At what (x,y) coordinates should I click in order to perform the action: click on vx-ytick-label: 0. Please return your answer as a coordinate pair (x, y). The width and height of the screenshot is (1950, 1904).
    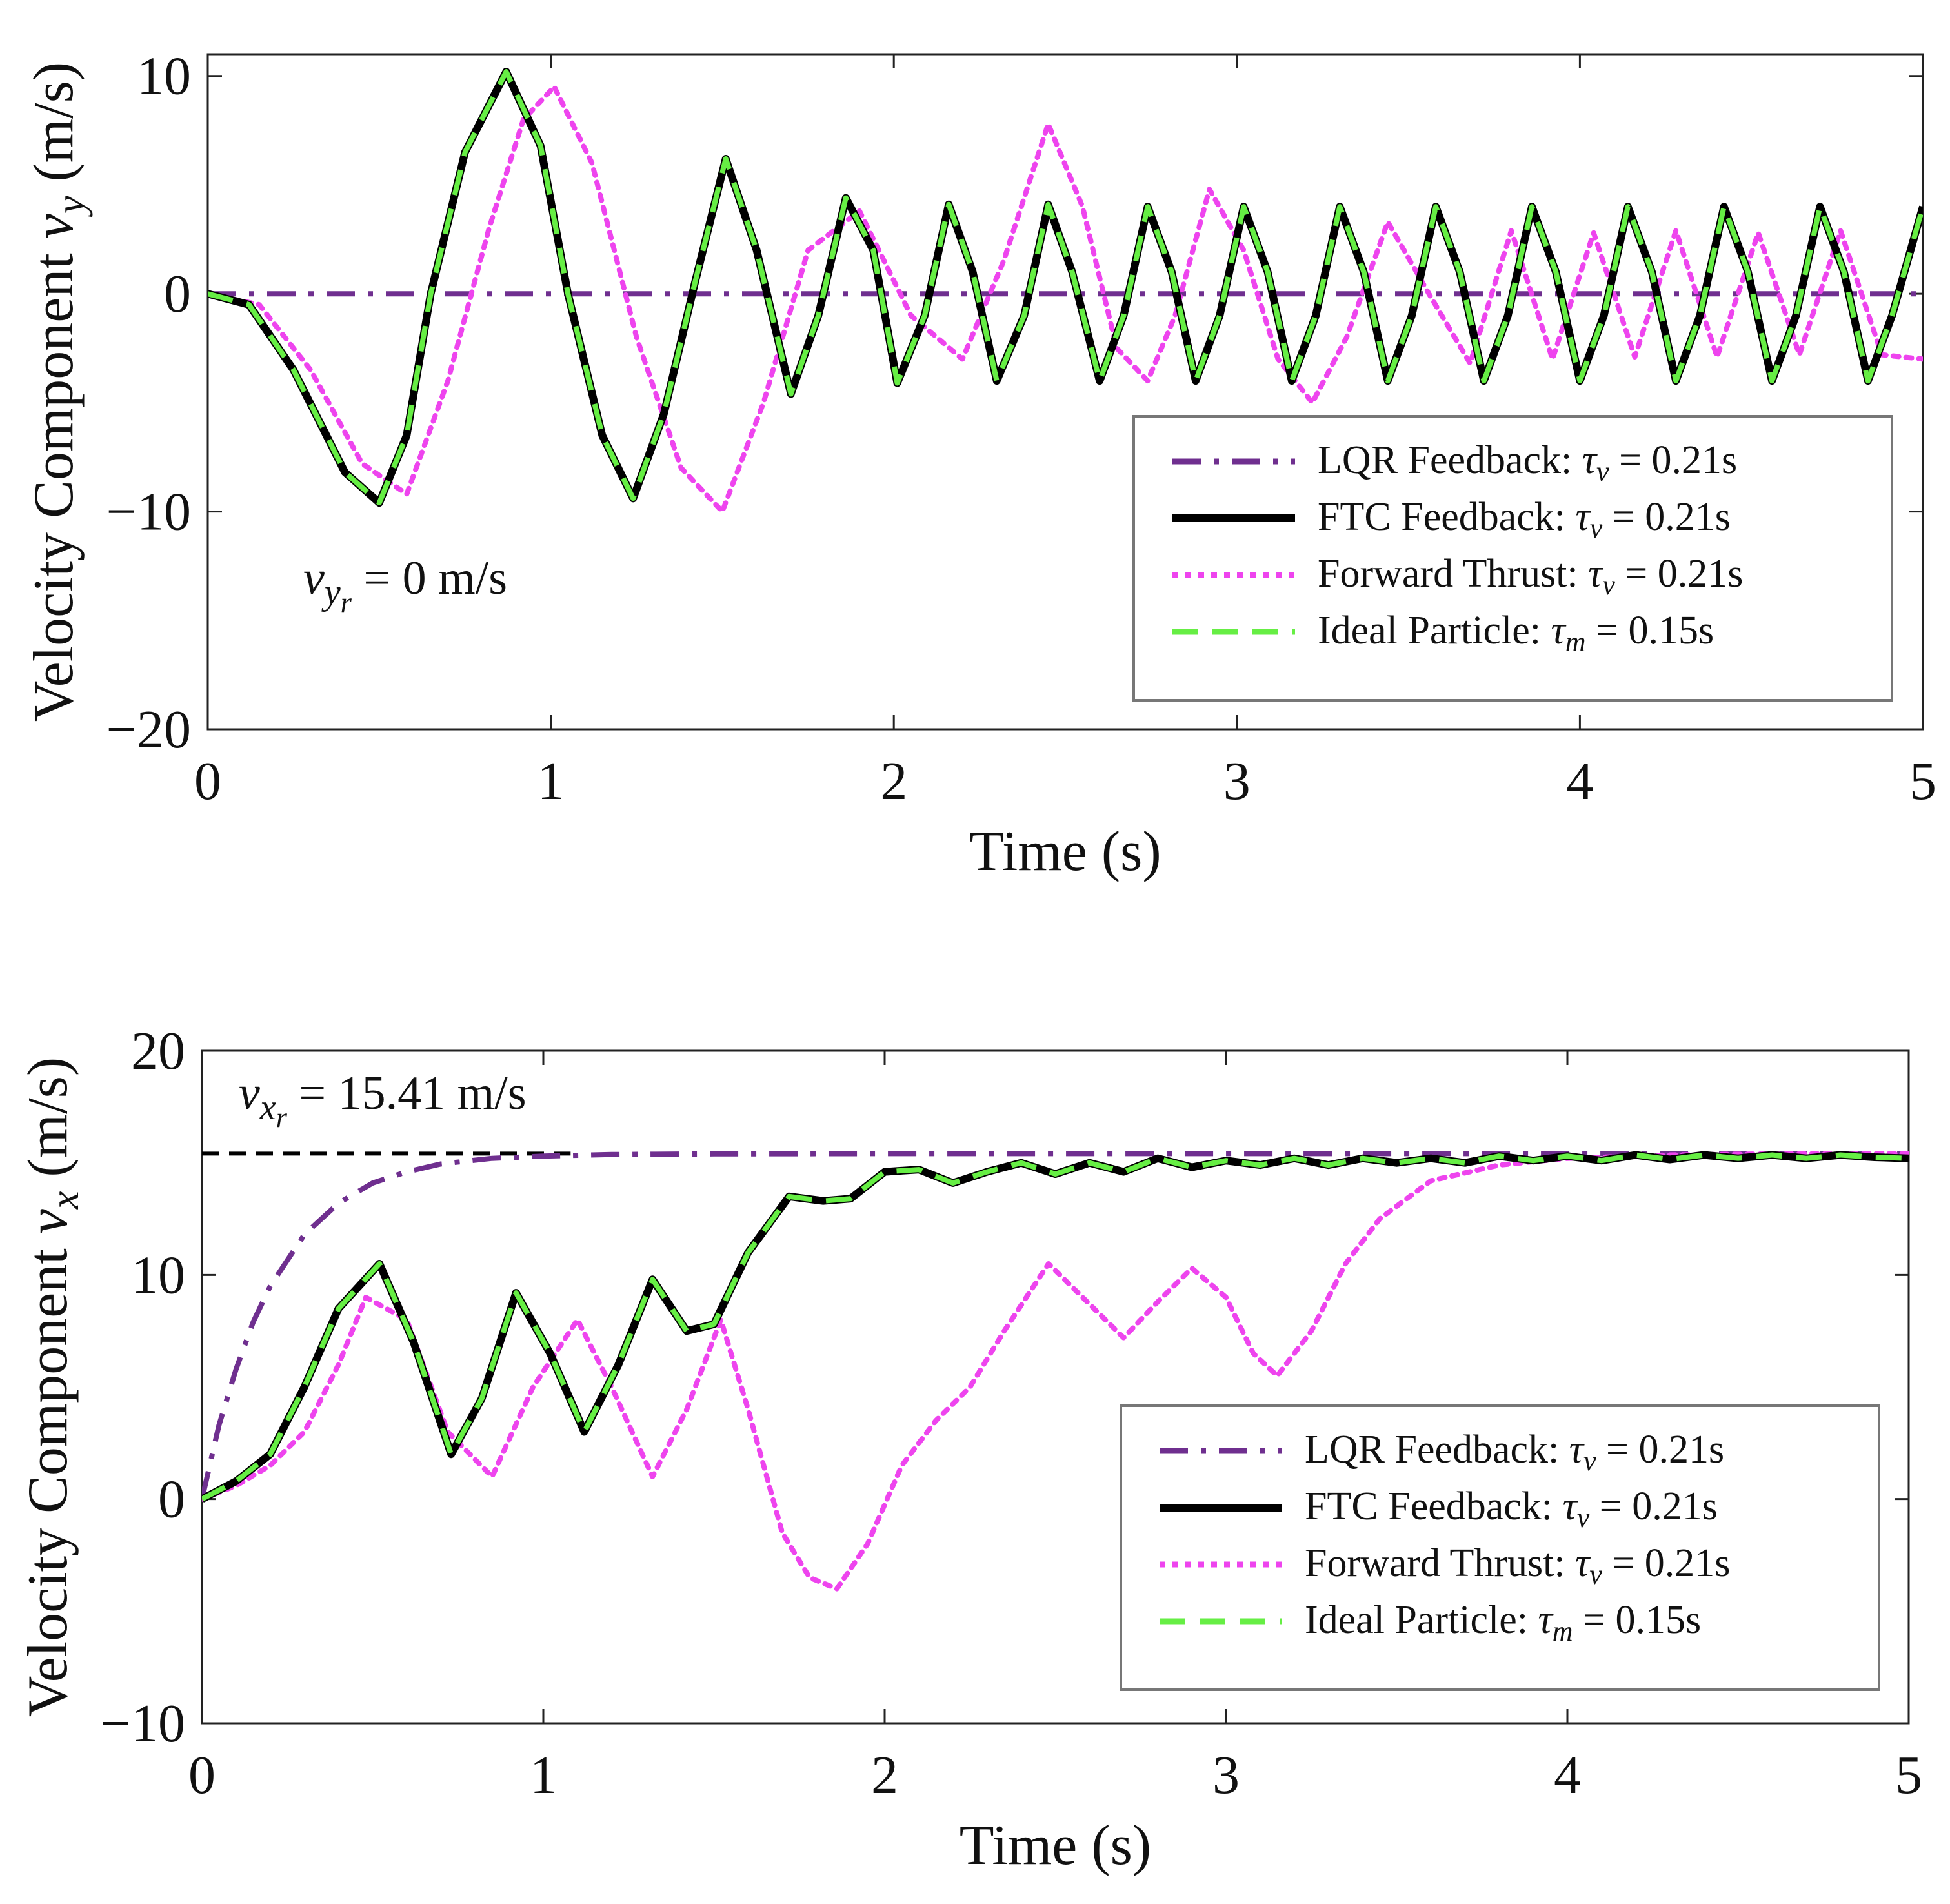
    Looking at the image, I should click on (172, 1500).